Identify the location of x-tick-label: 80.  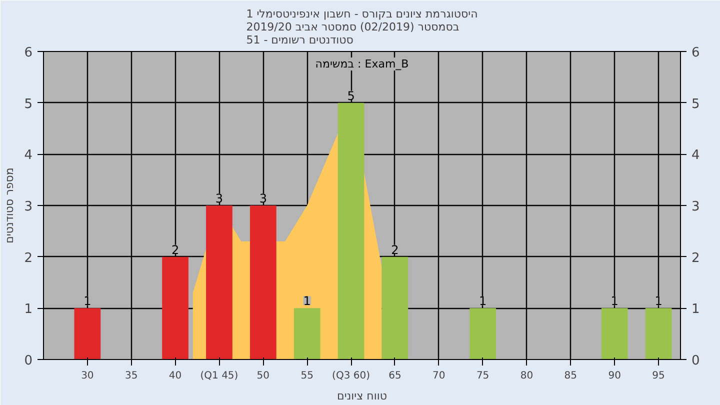
(527, 376).